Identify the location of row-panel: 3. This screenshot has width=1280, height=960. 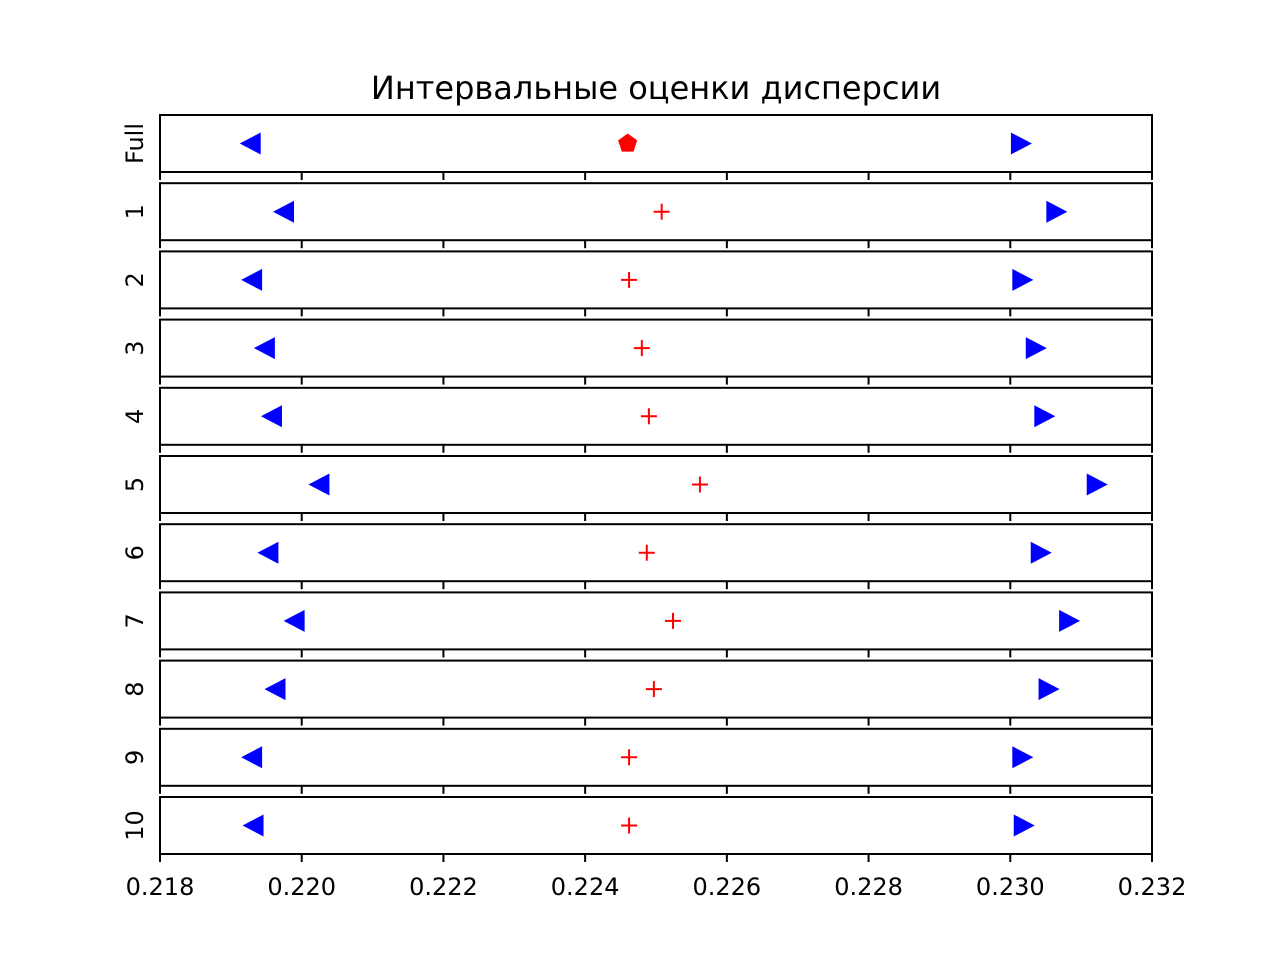
(637, 351).